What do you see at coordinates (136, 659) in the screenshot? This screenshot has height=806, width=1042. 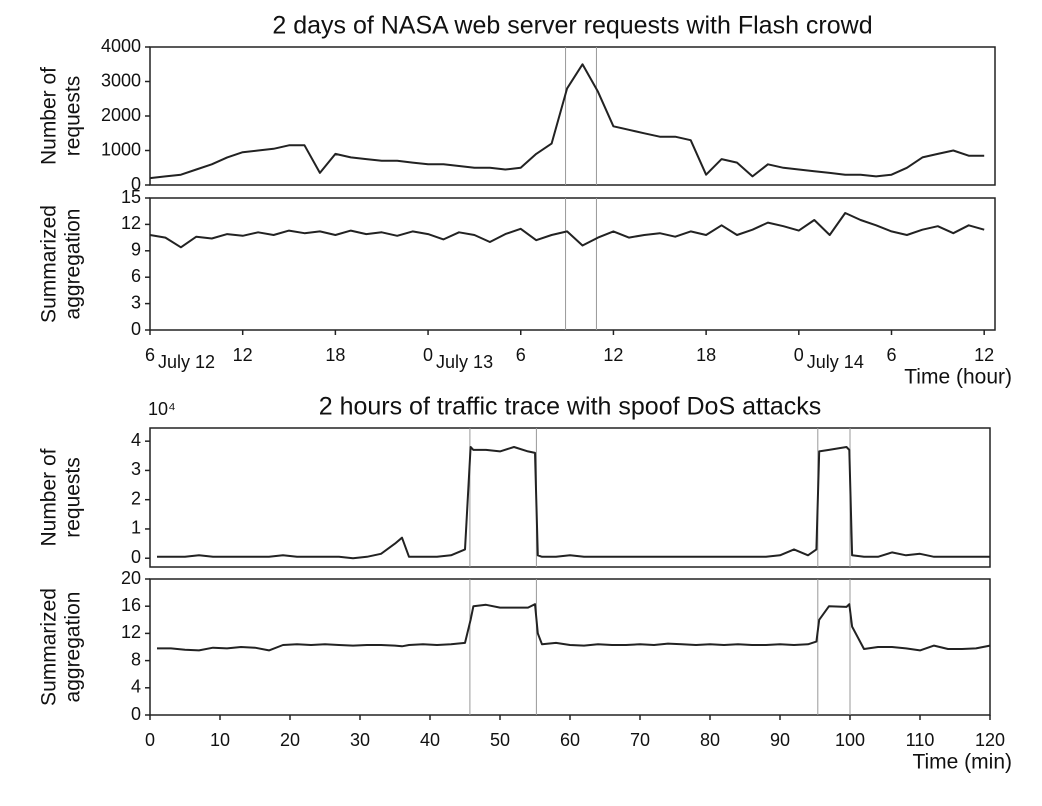 I see `y-tick-label: 8` at bounding box center [136, 659].